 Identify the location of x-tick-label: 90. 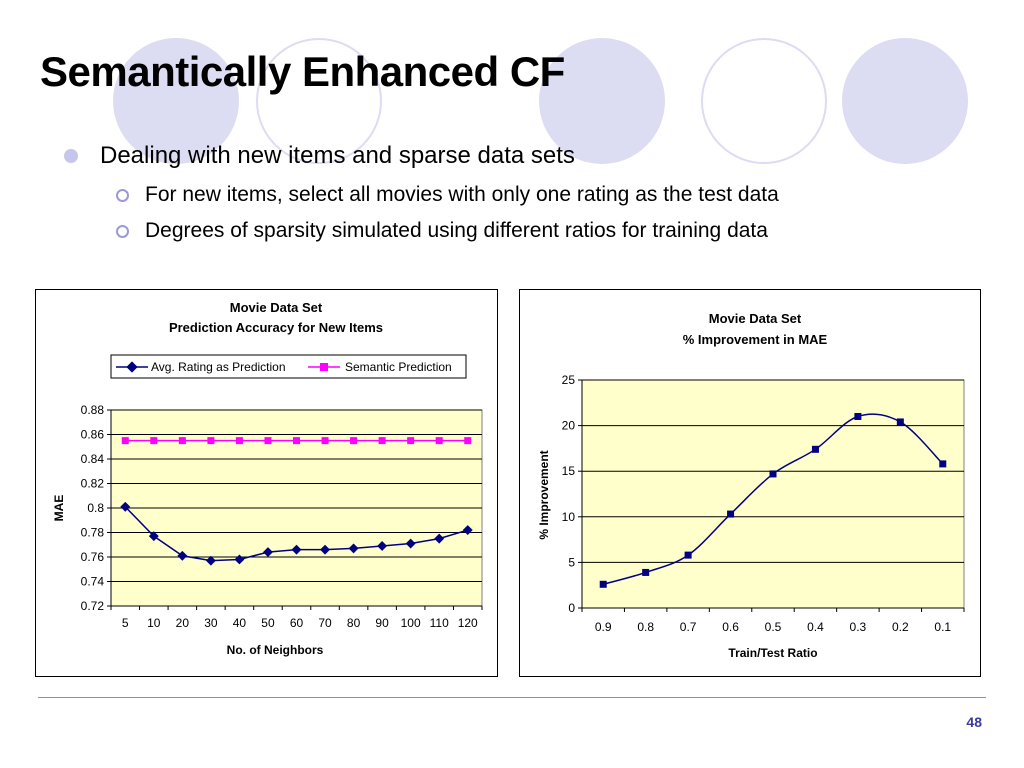
(382, 623).